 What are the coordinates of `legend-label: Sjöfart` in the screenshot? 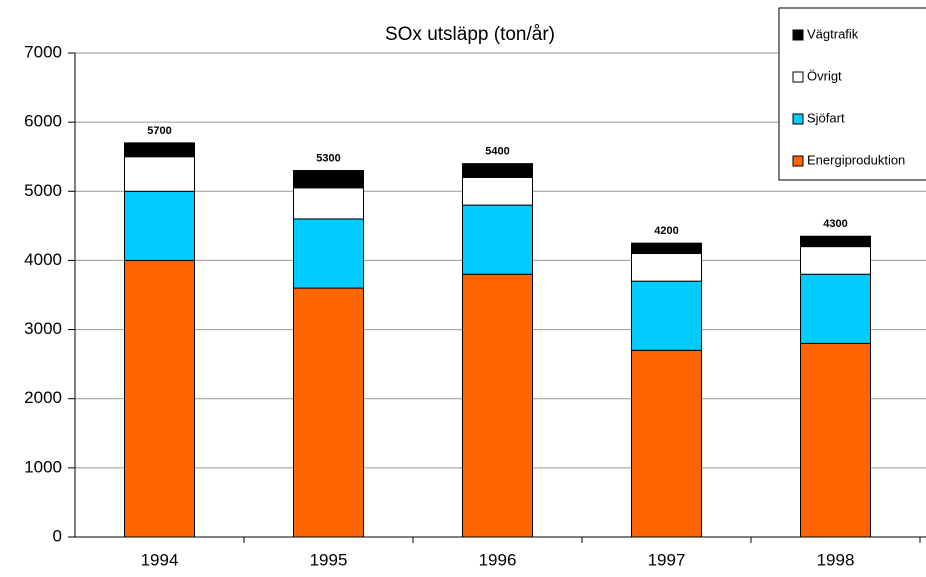 It's located at (826, 117).